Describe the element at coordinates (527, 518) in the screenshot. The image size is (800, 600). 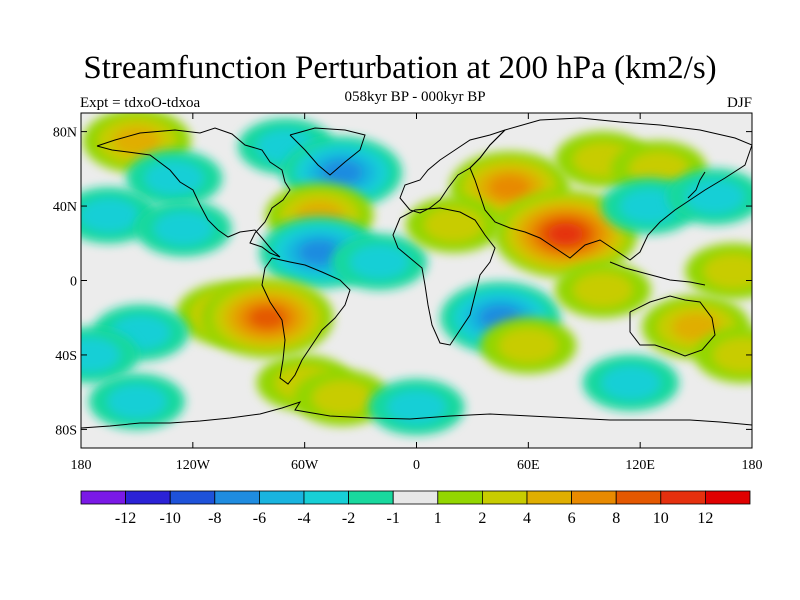
I see `colorbar-label: 4` at that location.